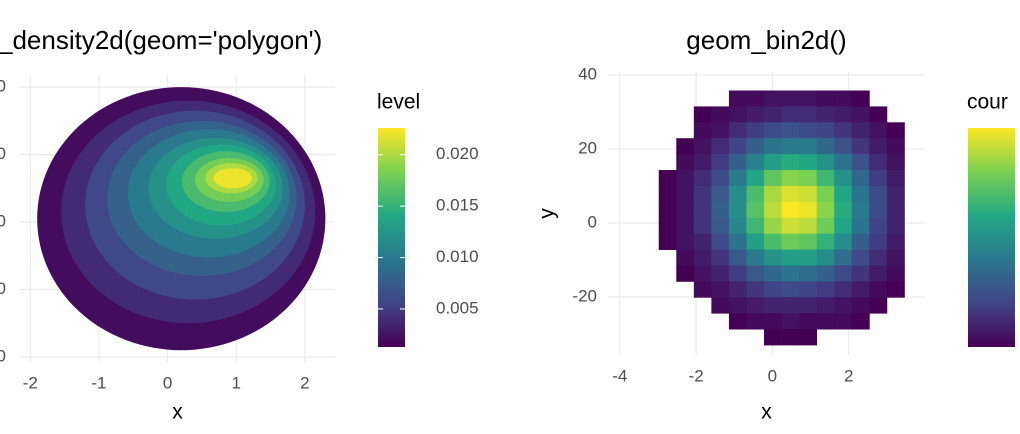  I want to click on x-axis-label: x, so click(177, 412).